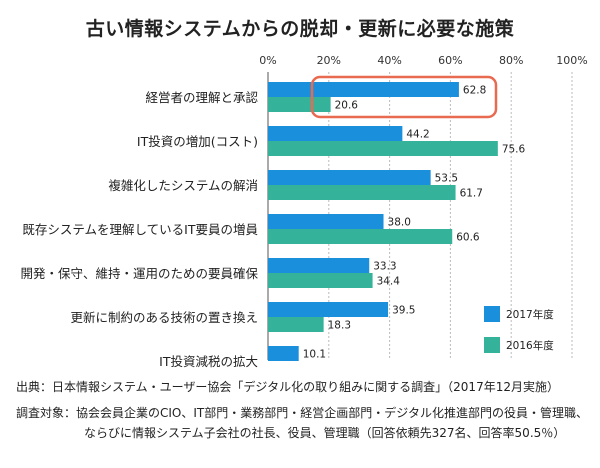 The height and width of the screenshot is (468, 600). What do you see at coordinates (384, 267) in the screenshot?
I see `data-label: 33.3` at bounding box center [384, 267].